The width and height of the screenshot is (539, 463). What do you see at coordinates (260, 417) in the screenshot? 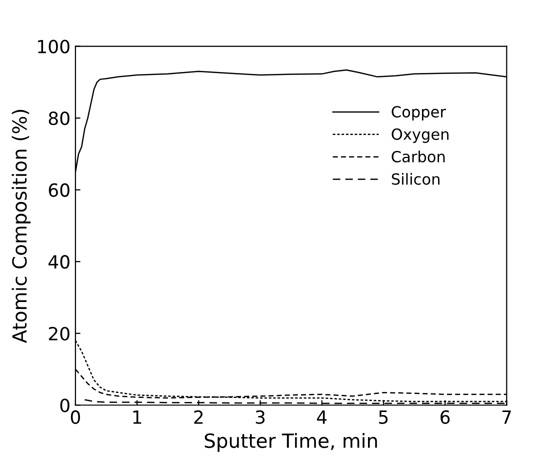
I see `x-tick-label: 3` at bounding box center [260, 417].